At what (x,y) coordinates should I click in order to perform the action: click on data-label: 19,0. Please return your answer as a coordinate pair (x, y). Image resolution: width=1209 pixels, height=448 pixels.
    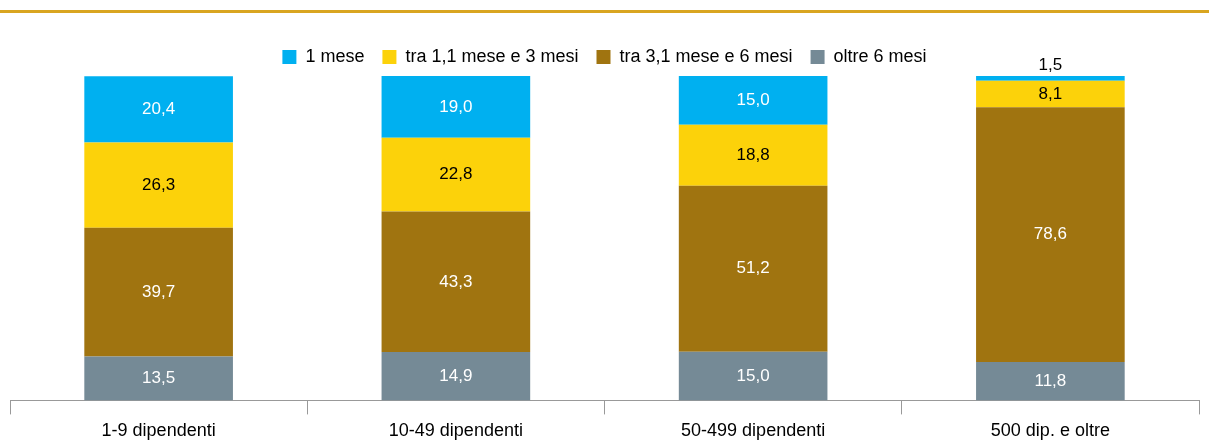
    Looking at the image, I should click on (456, 106).